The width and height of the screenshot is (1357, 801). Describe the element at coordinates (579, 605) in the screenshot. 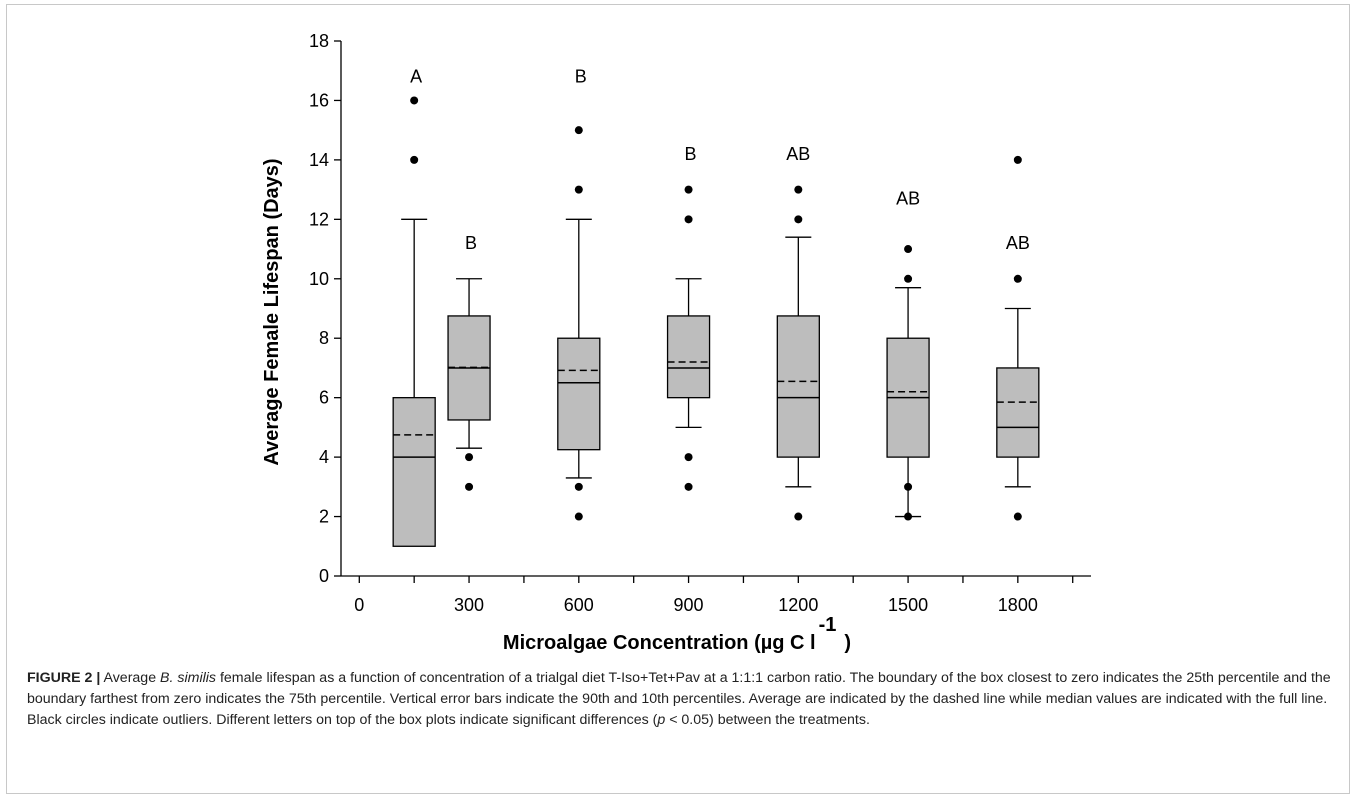

I see `x-tick-label: 600` at that location.